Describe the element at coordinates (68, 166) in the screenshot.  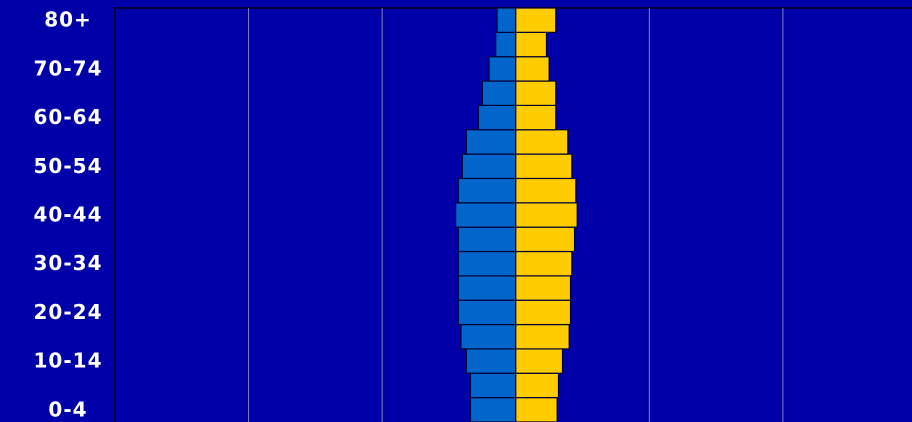
I see `y-tick-label: 50-54` at that location.